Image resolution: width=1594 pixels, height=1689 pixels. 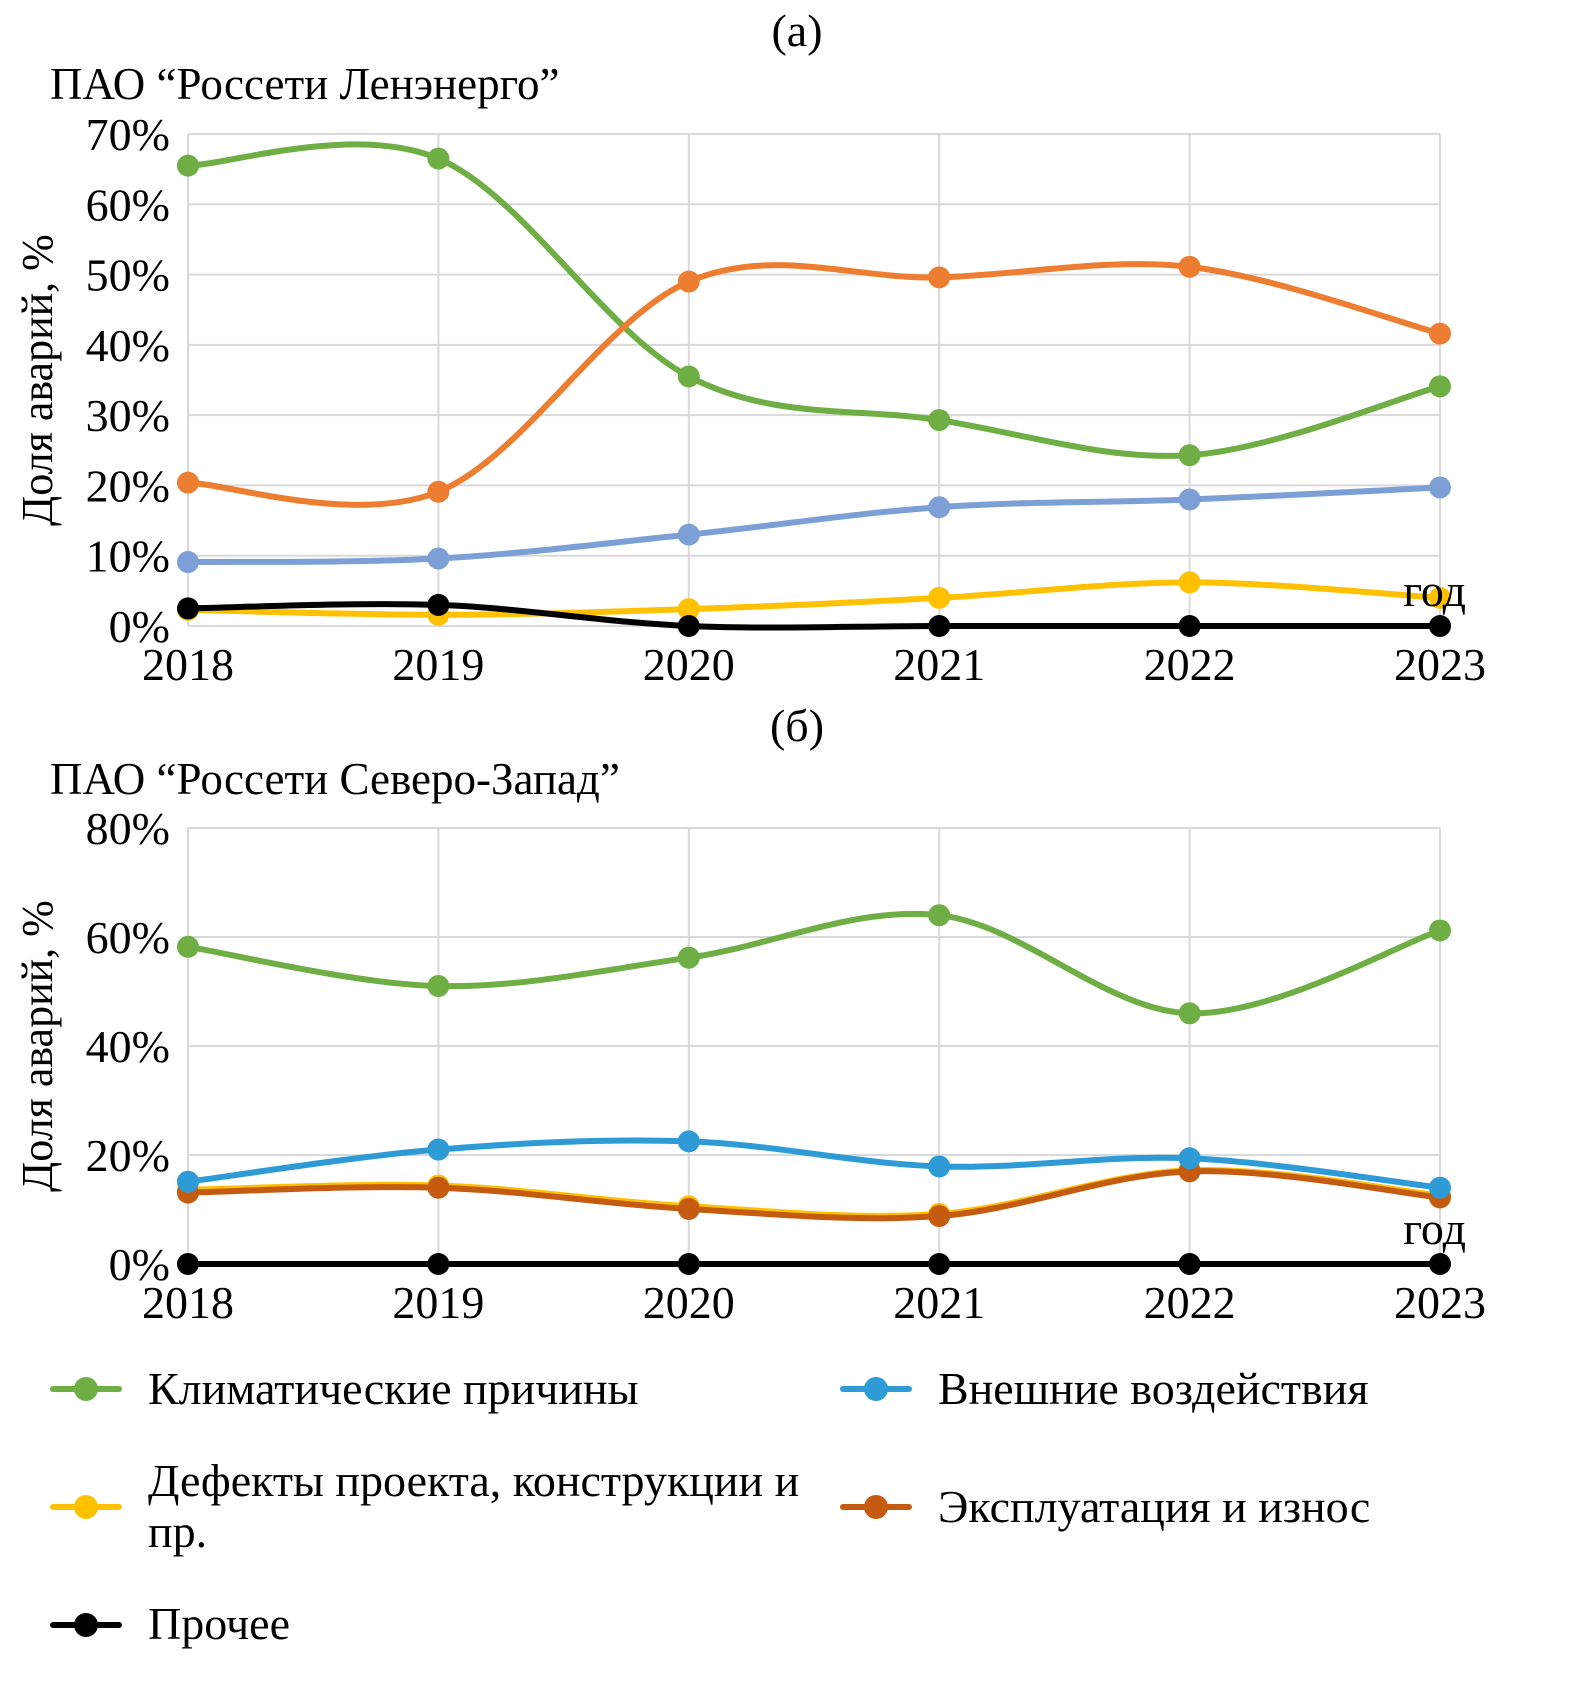 What do you see at coordinates (128, 275) in the screenshot?
I see `y-tick-label: 50%` at bounding box center [128, 275].